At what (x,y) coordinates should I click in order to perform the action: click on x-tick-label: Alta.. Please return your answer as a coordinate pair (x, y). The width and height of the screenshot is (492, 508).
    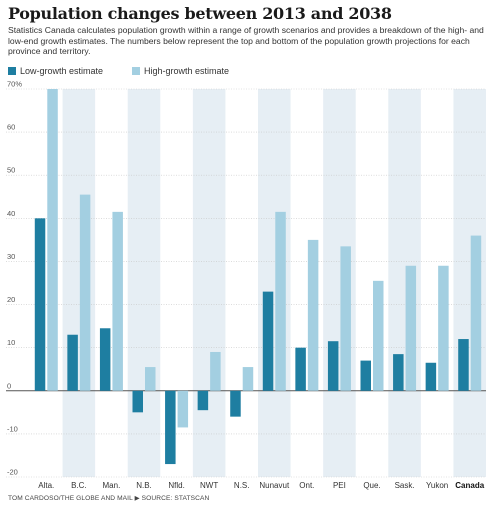
    Looking at the image, I should click on (46, 485).